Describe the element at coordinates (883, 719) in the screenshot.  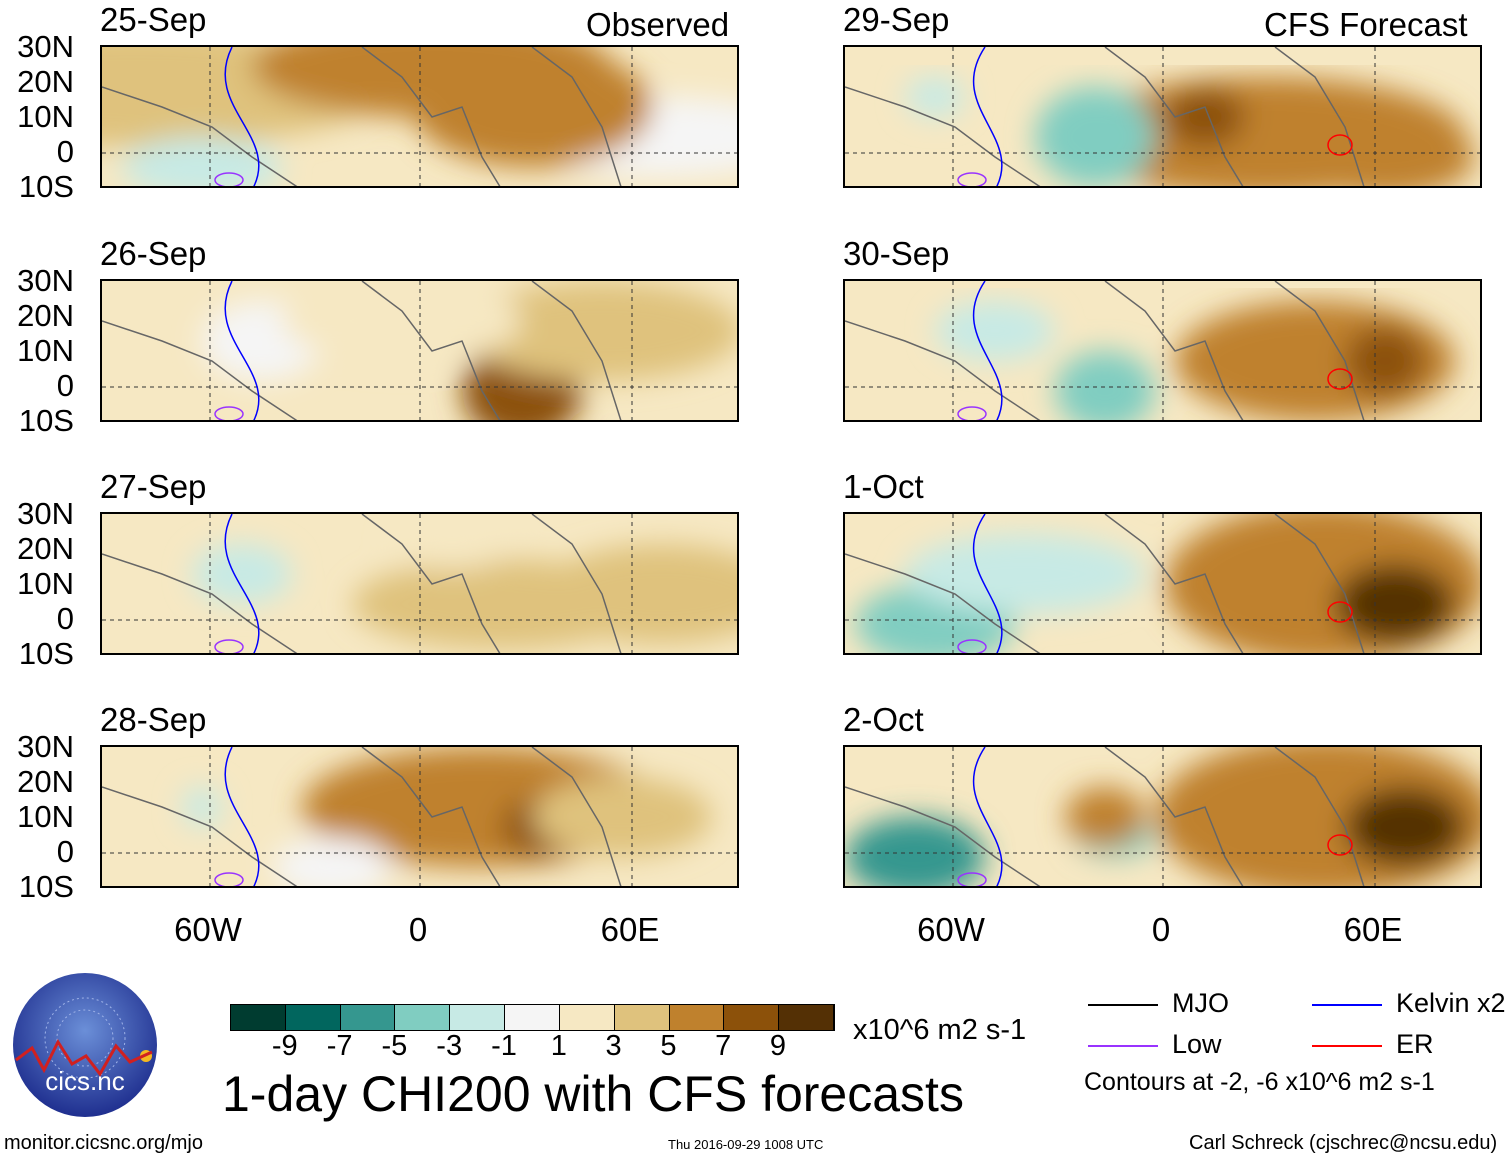
I see `panel-date-title: 2-Oct` at that location.